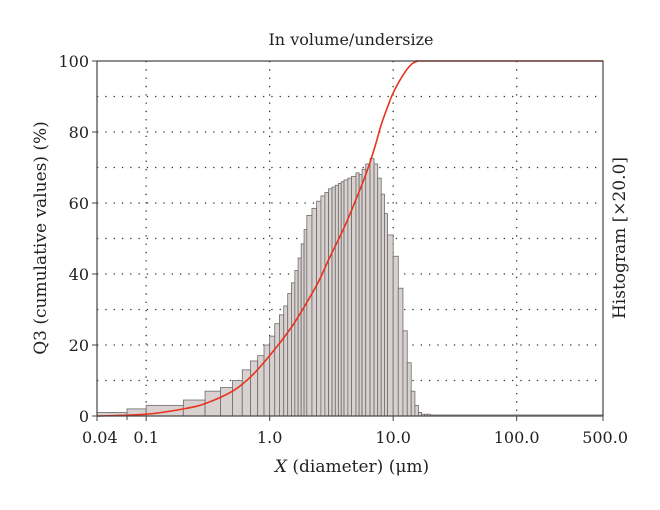  Describe the element at coordinates (350, 39) in the screenshot. I see `chart-title: In volume/undersize` at that location.